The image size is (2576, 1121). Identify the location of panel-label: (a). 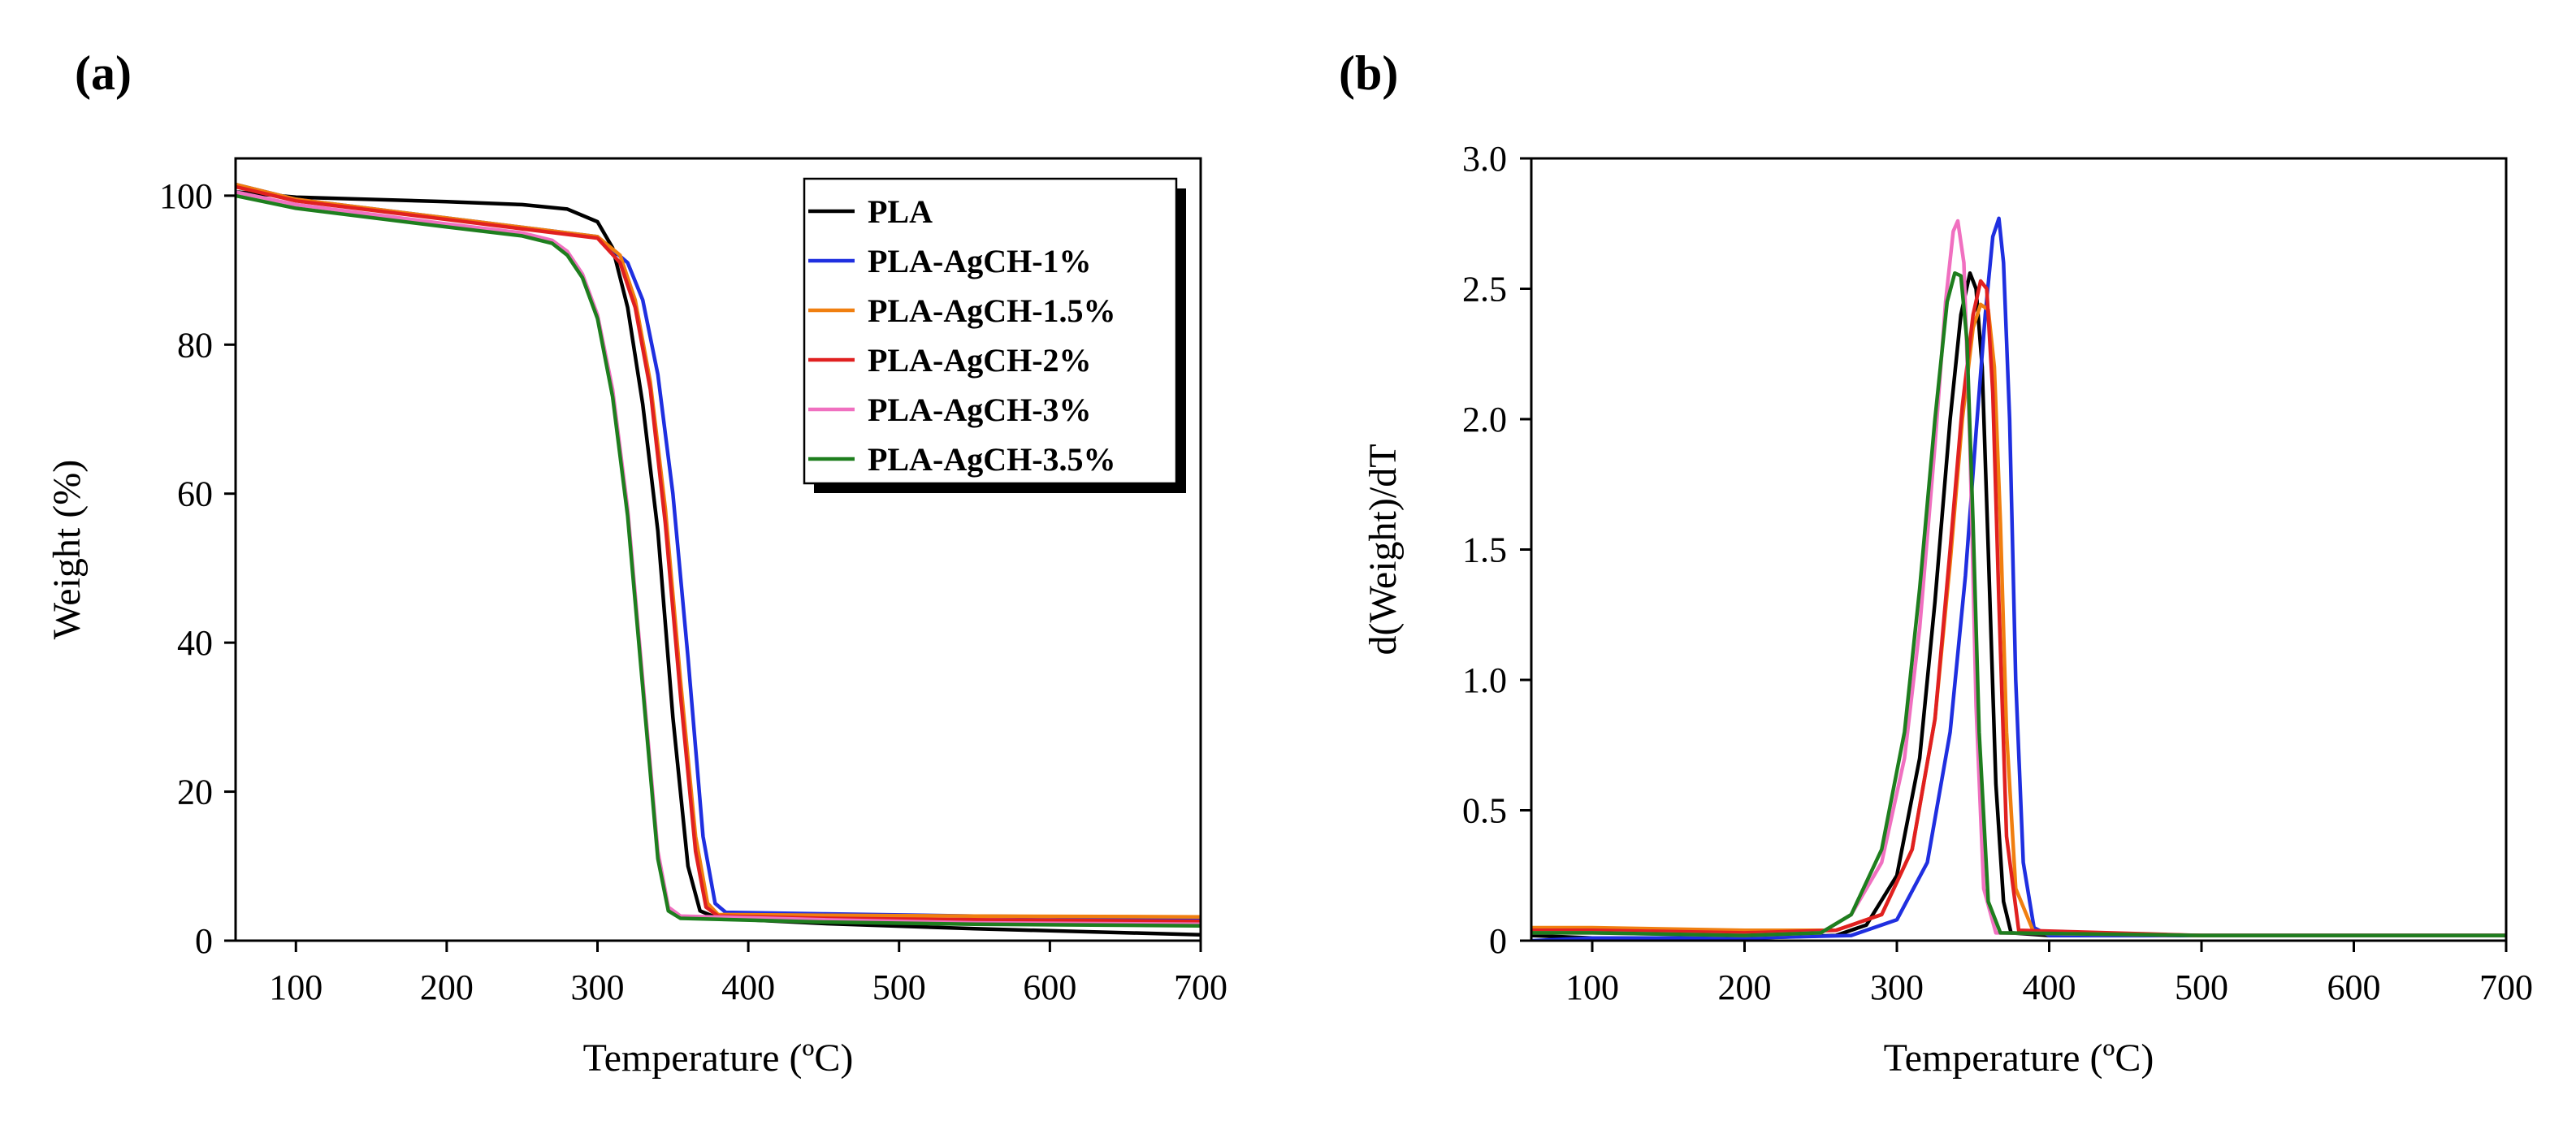
(103, 73).